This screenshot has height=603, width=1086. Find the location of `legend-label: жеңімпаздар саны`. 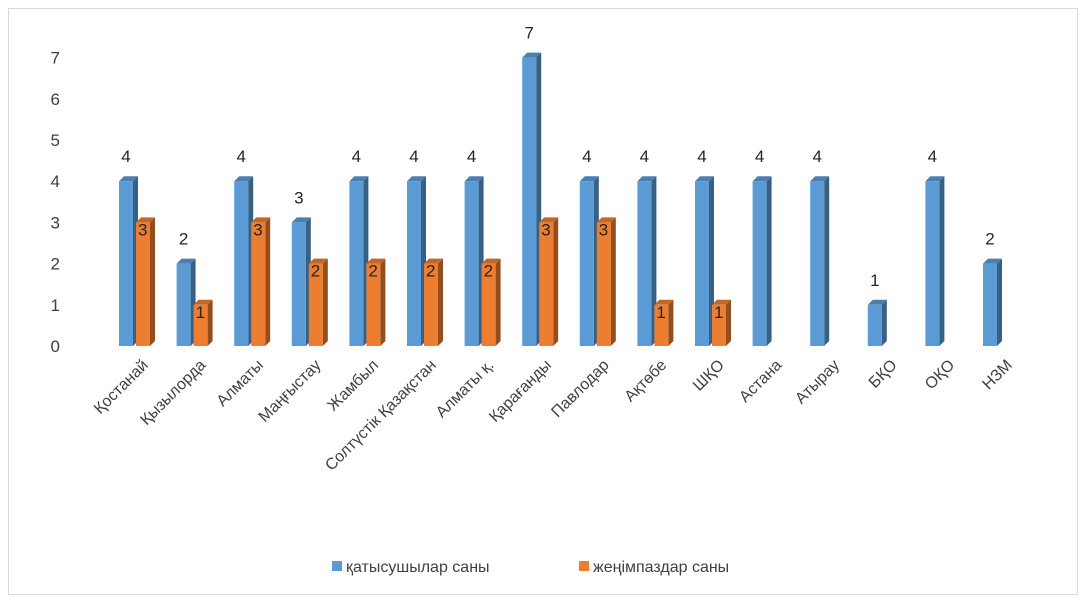

legend-label: жеңімпаздар саны is located at coordinates (661, 567).